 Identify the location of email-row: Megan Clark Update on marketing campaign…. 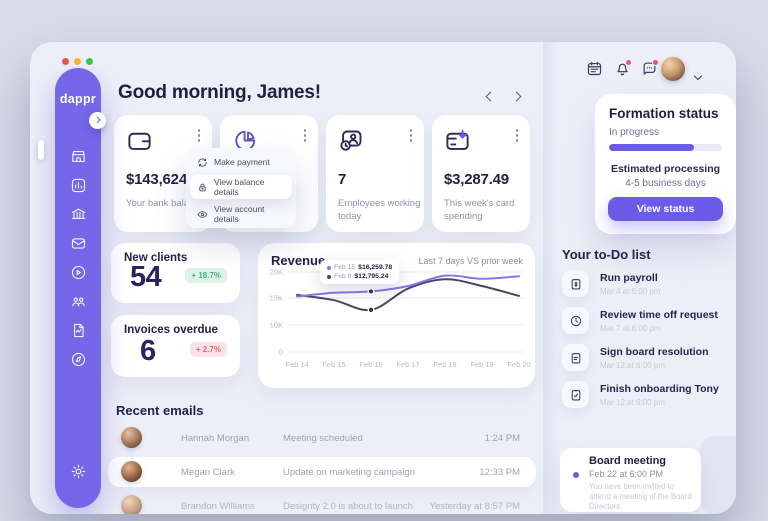
(322, 472).